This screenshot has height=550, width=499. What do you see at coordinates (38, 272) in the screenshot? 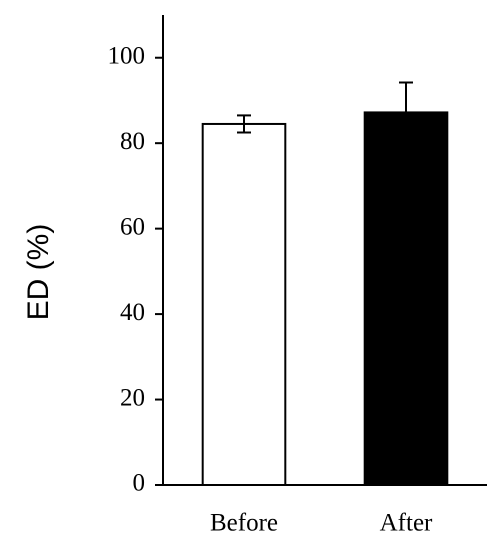
I see `y-axis-label: ED (%)` at bounding box center [38, 272].